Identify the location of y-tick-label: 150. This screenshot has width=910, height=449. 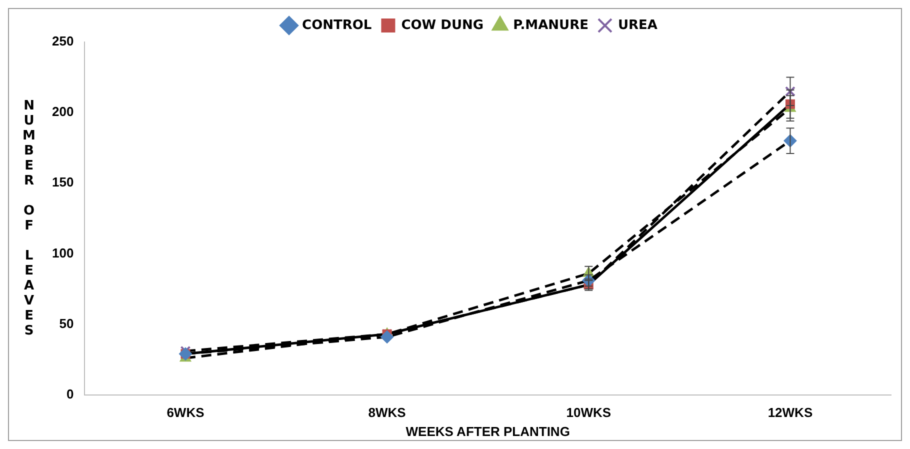
(63, 182).